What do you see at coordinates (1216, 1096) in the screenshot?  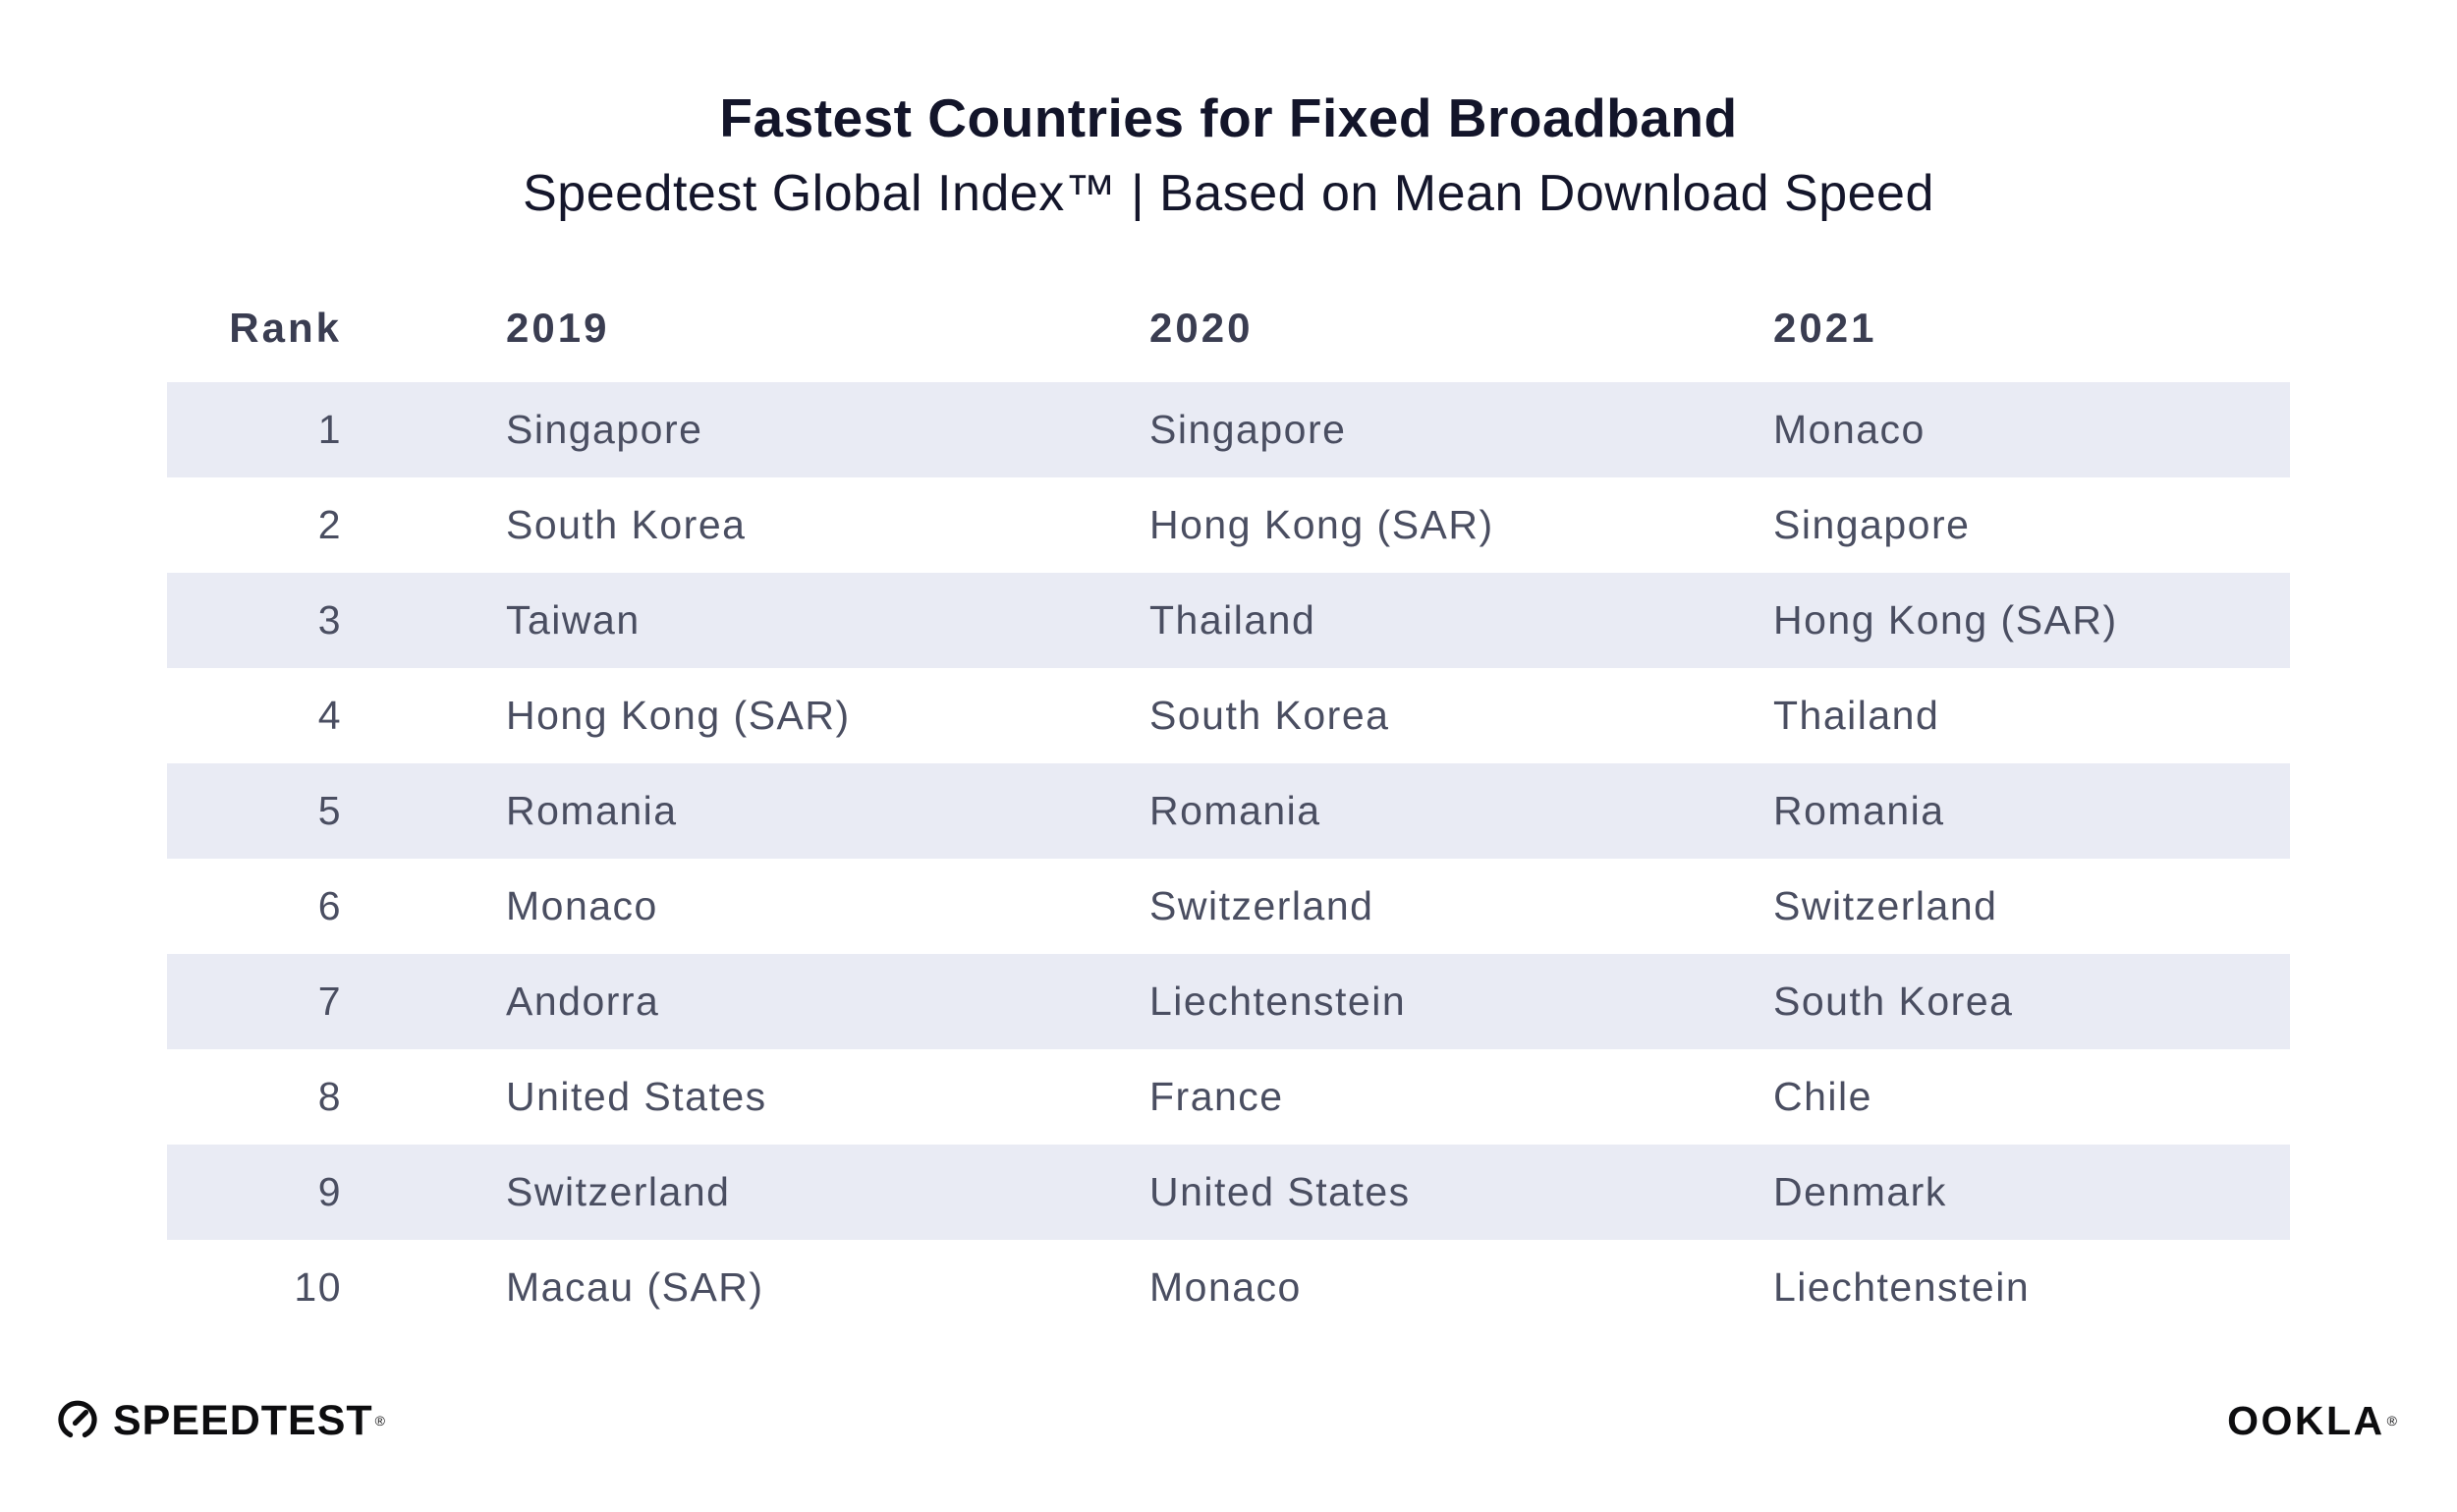 I see `country-cell-2020: France` at bounding box center [1216, 1096].